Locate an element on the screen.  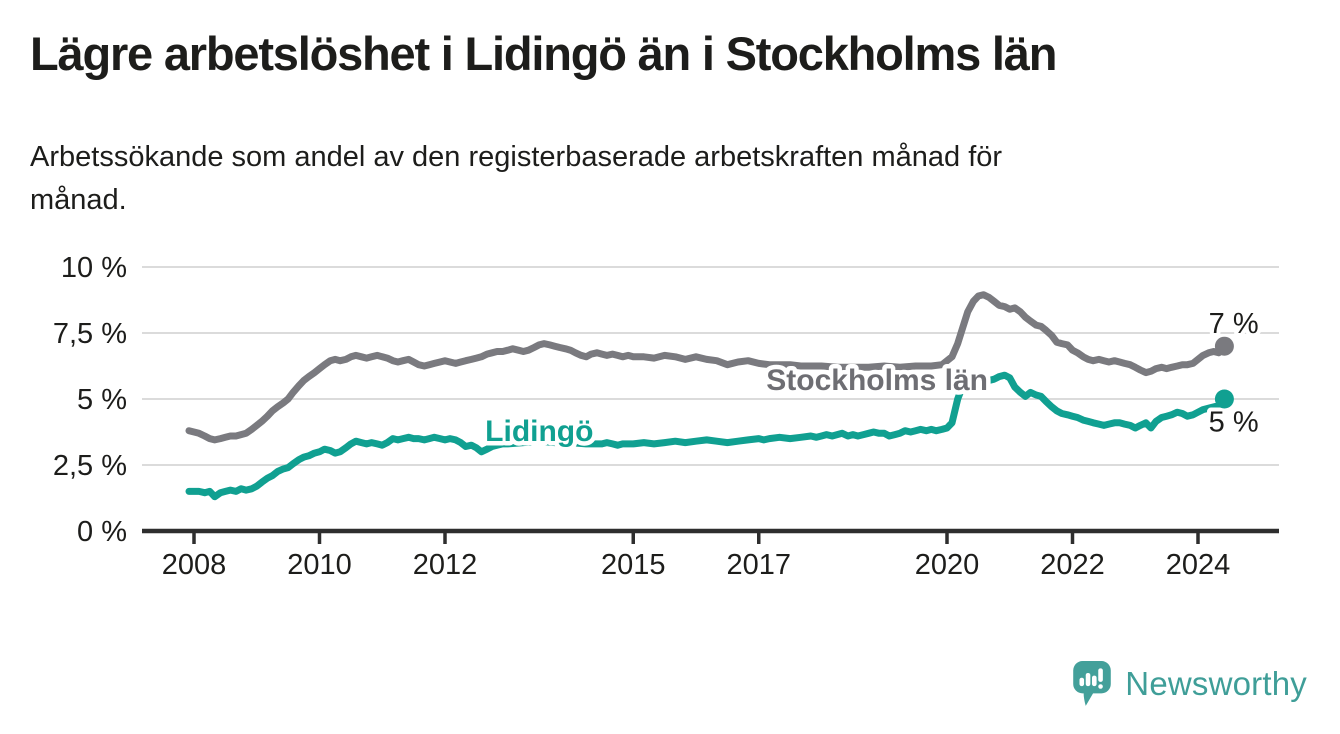
x-axis-tick-label: 2012 is located at coordinates (445, 565).